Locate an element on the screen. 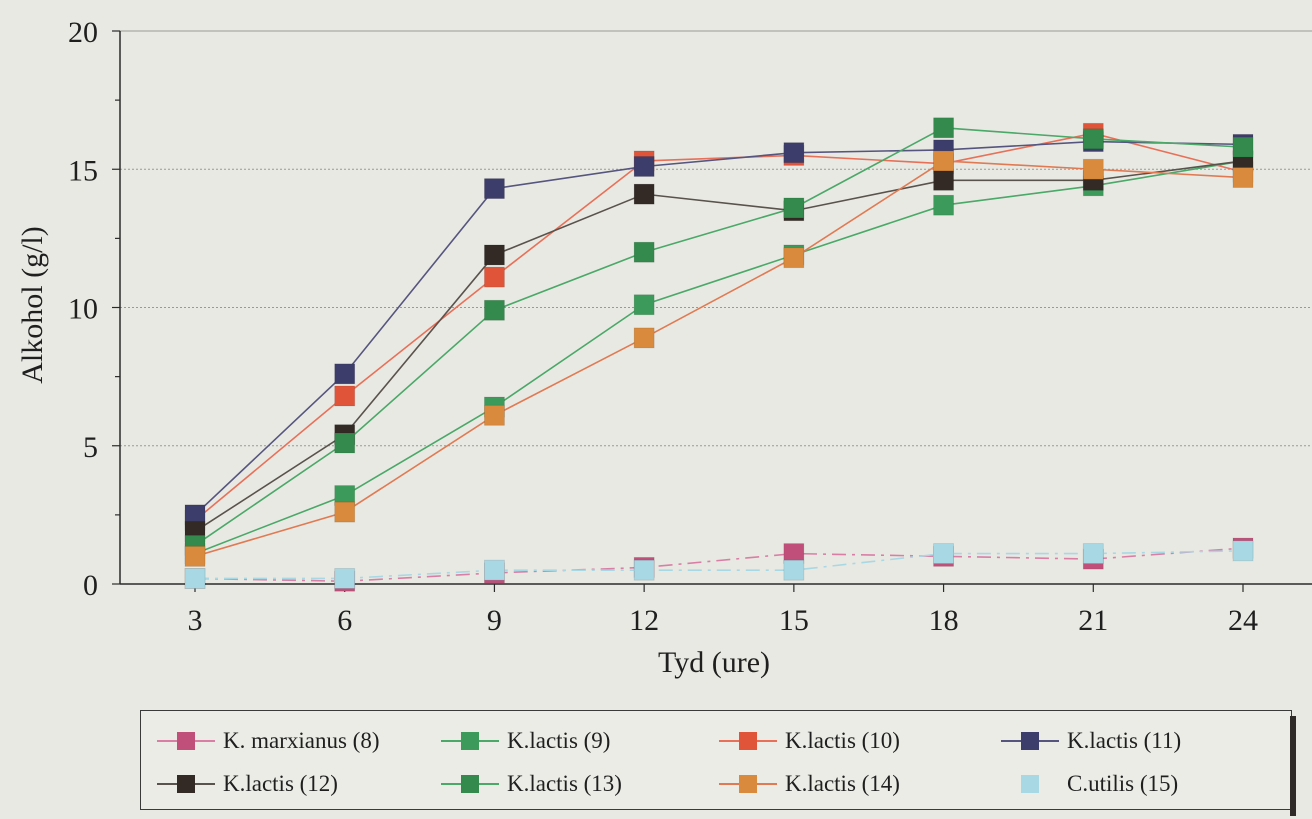 This screenshot has width=1312, height=819. x-tick-labels: 3 6 9 12 15 18 21 24 is located at coordinates (723, 620).